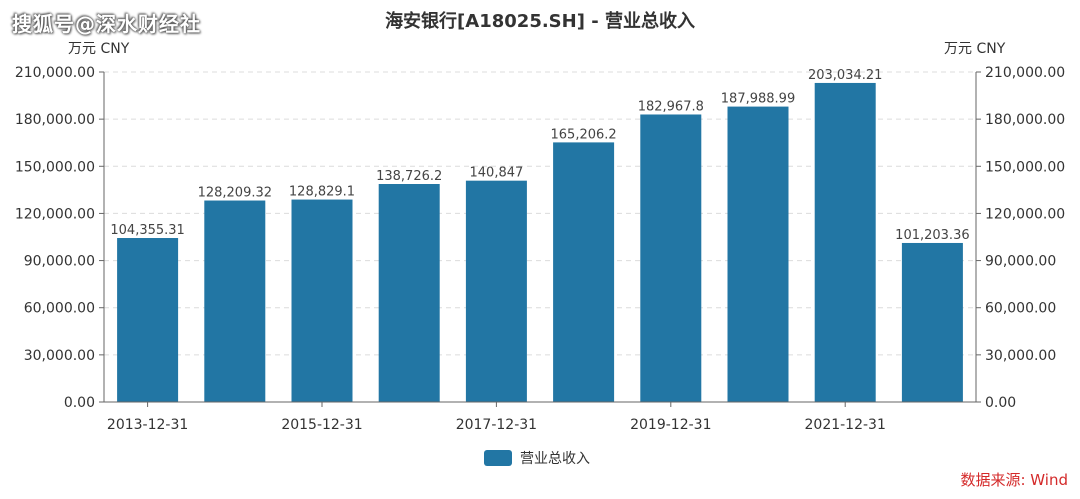 The image size is (1080, 499). Describe the element at coordinates (845, 425) in the screenshot. I see `x-tick-label: 2021-12-31` at that location.